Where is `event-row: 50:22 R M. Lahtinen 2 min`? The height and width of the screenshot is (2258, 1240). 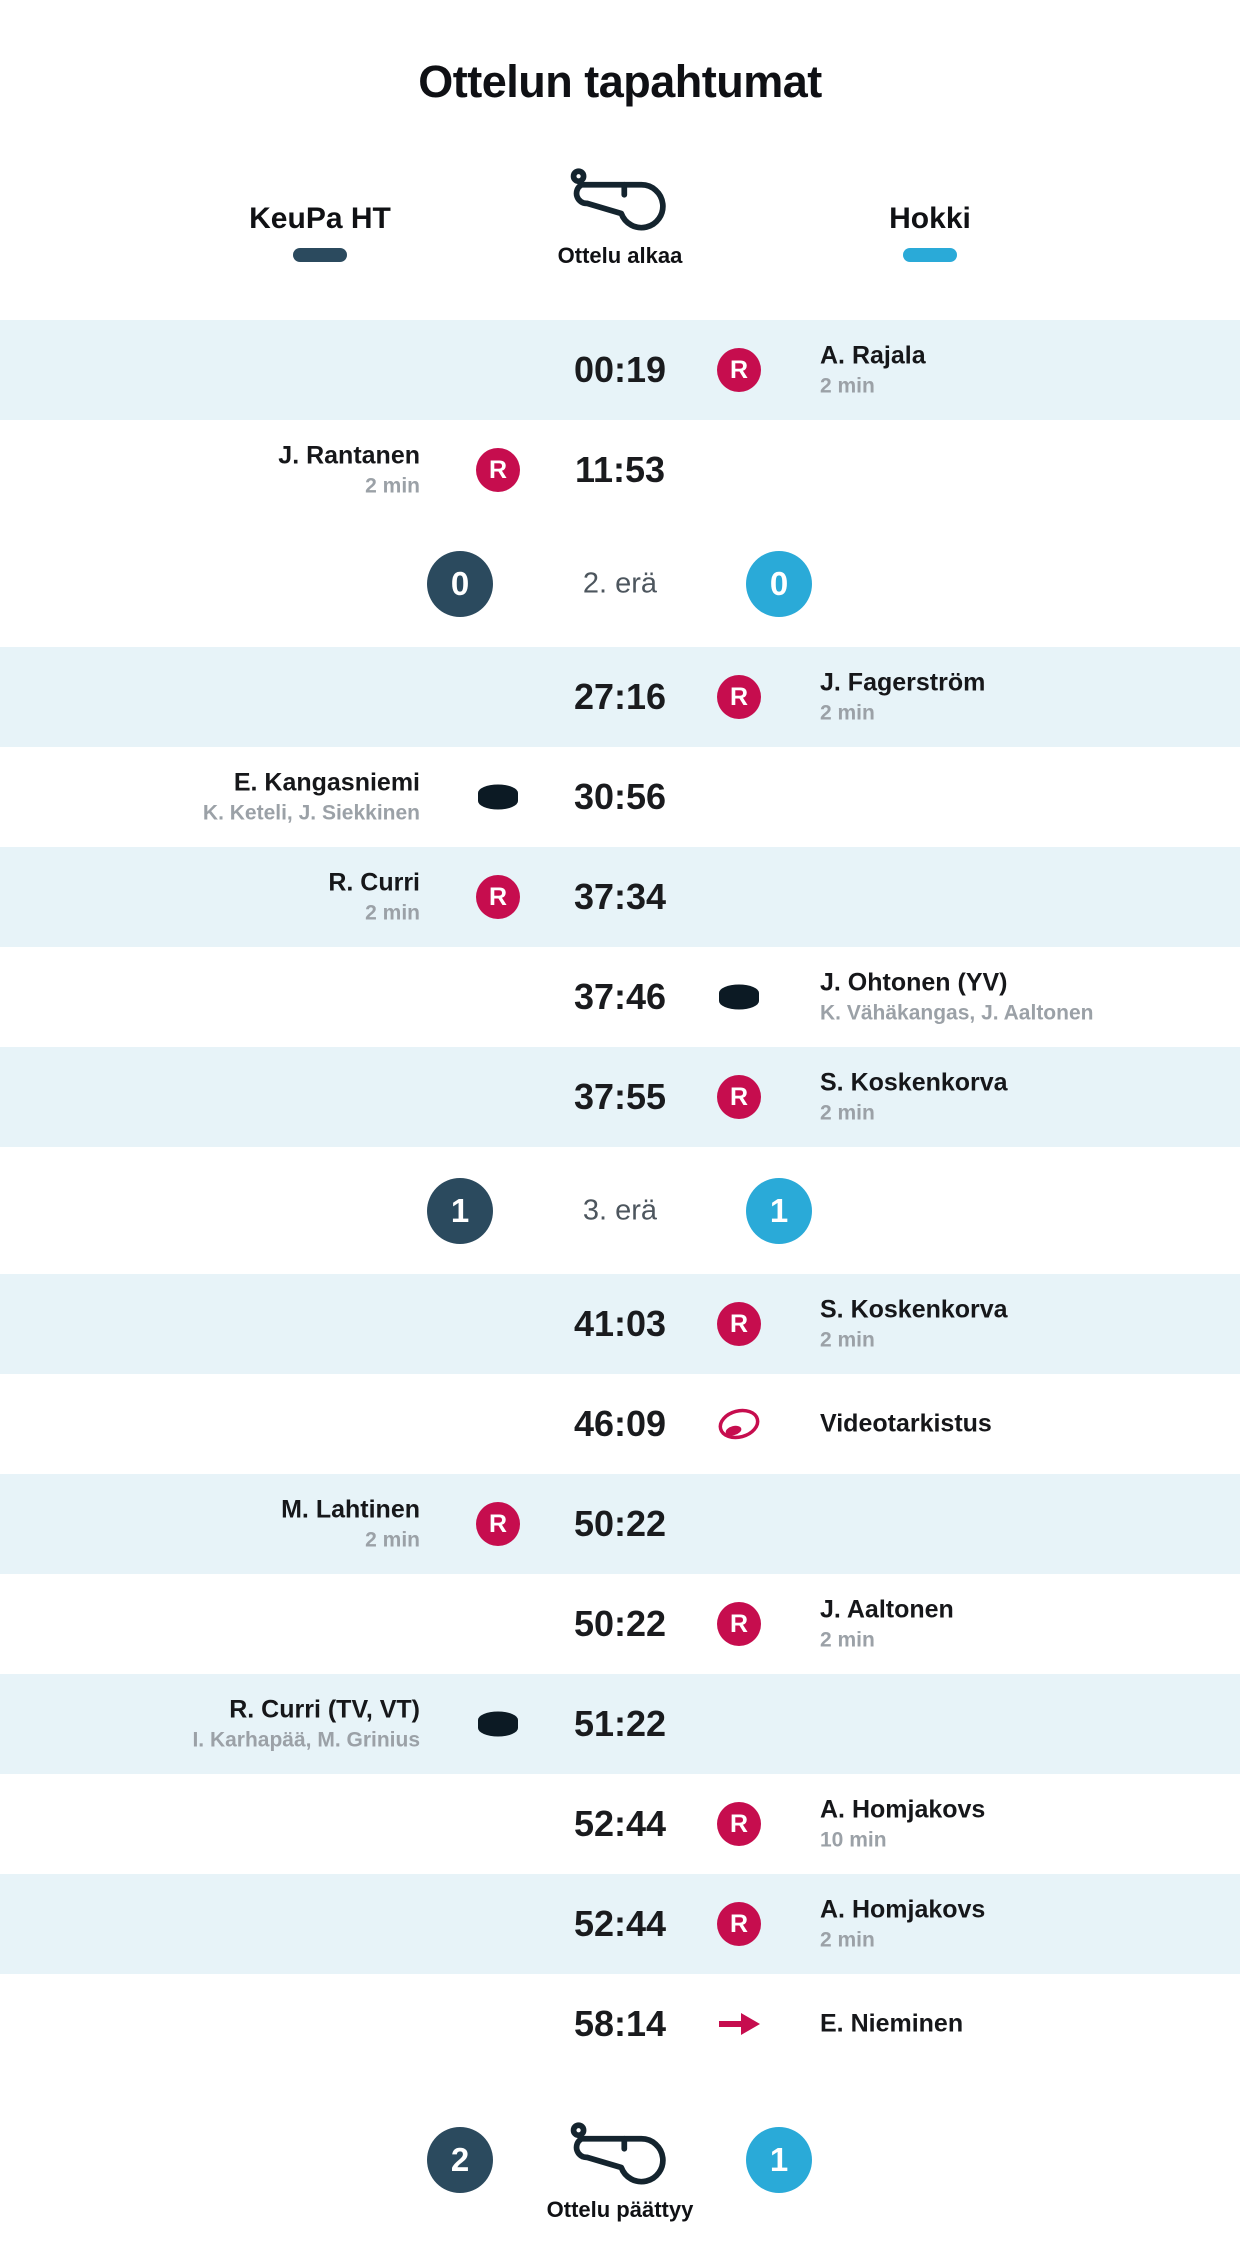 event-row: 50:22 R M. Lahtinen 2 min is located at coordinates (620, 1524).